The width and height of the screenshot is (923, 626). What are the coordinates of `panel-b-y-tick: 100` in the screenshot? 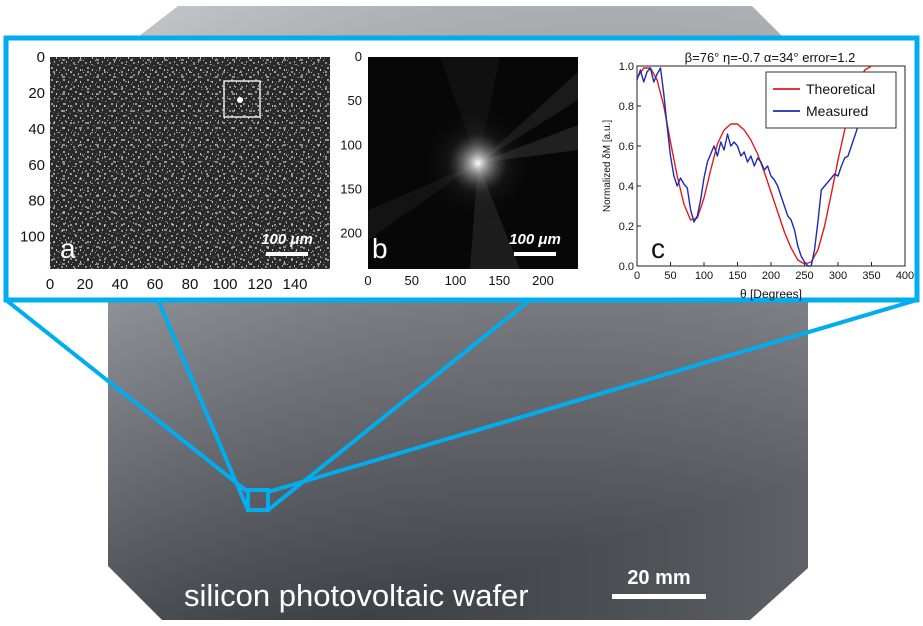 It's located at (351, 144).